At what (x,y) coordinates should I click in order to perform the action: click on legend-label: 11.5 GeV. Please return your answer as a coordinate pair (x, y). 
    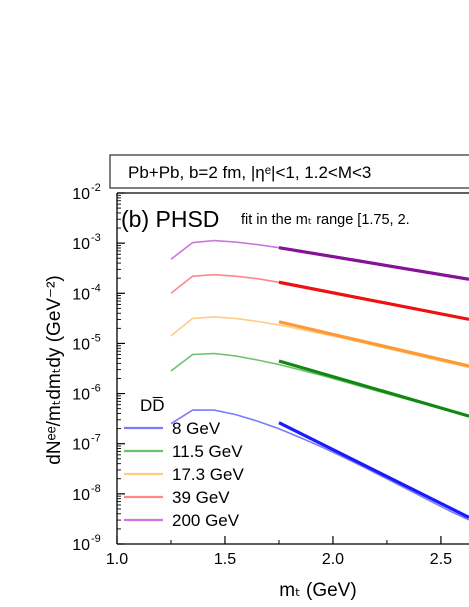
    Looking at the image, I should click on (207, 451).